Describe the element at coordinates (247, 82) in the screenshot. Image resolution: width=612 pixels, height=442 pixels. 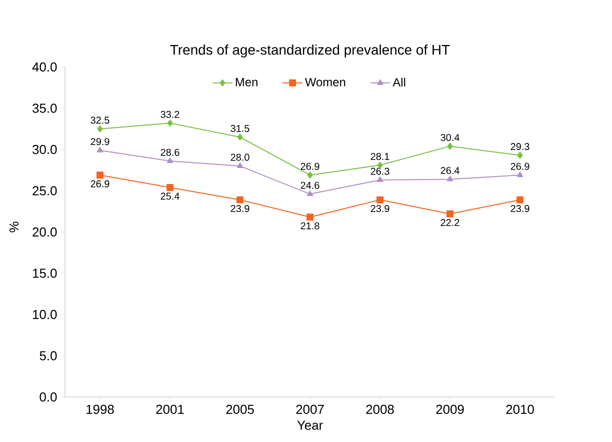
I see `legend-label: Men` at that location.